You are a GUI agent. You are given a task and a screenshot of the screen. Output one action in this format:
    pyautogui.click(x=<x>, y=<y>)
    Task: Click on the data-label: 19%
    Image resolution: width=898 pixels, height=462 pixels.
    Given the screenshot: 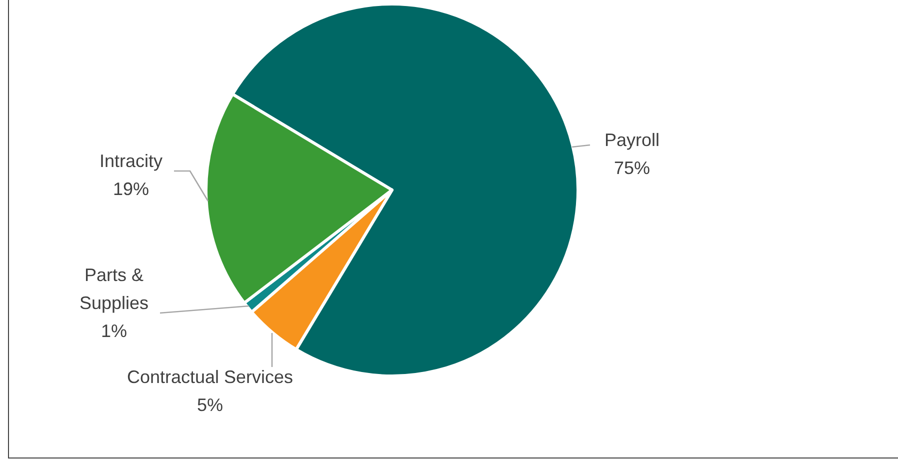 What is the action you would take?
    pyautogui.click(x=131, y=189)
    